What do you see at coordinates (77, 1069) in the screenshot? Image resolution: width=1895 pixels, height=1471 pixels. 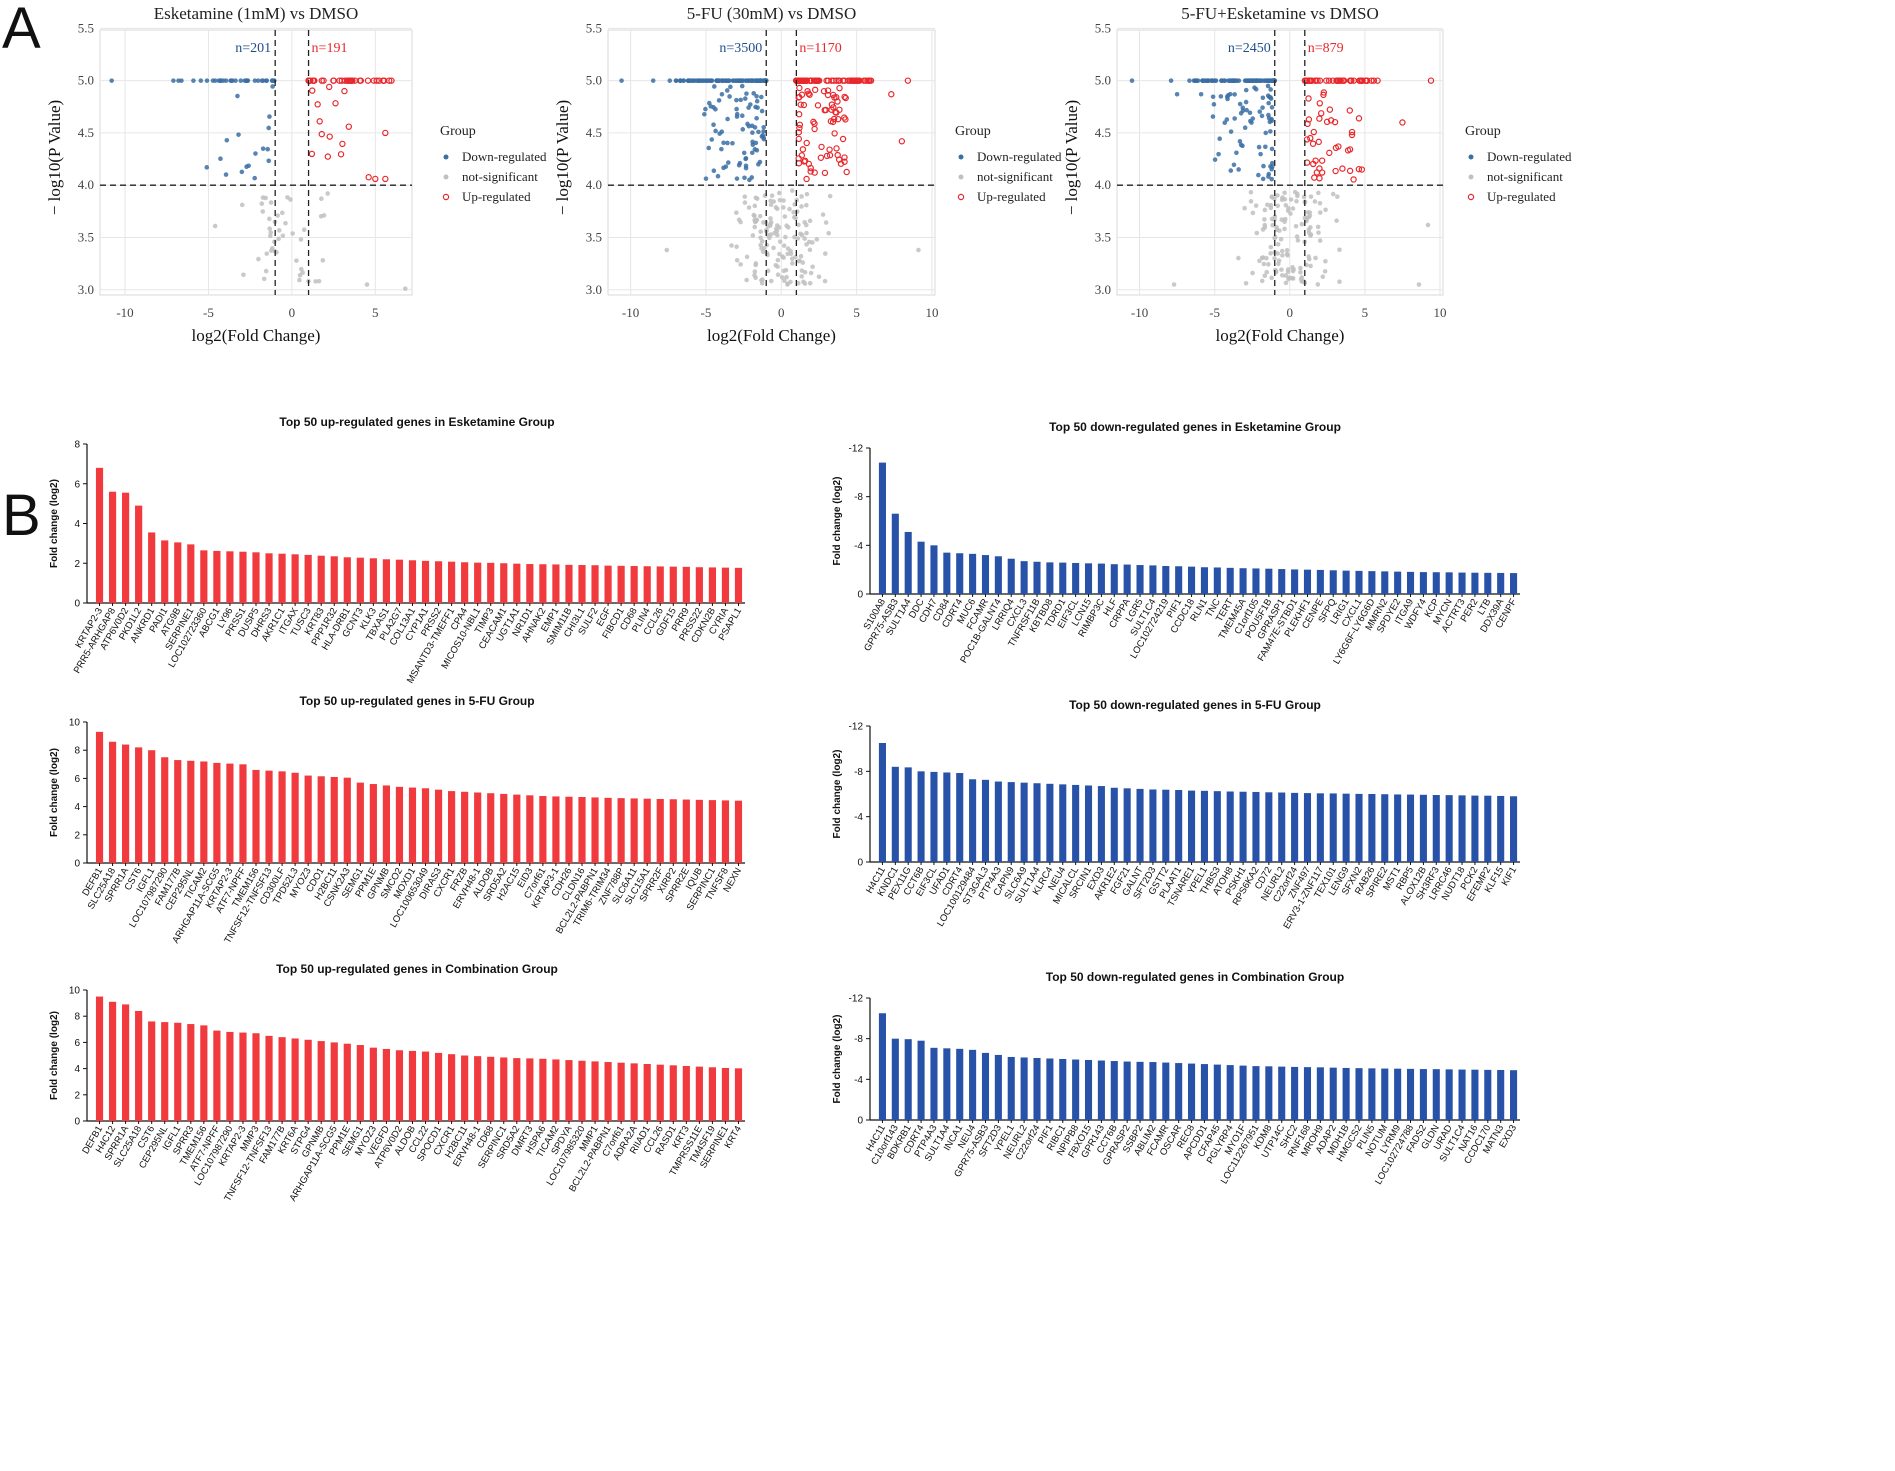 I see `y-tick-label: 4` at bounding box center [77, 1069].